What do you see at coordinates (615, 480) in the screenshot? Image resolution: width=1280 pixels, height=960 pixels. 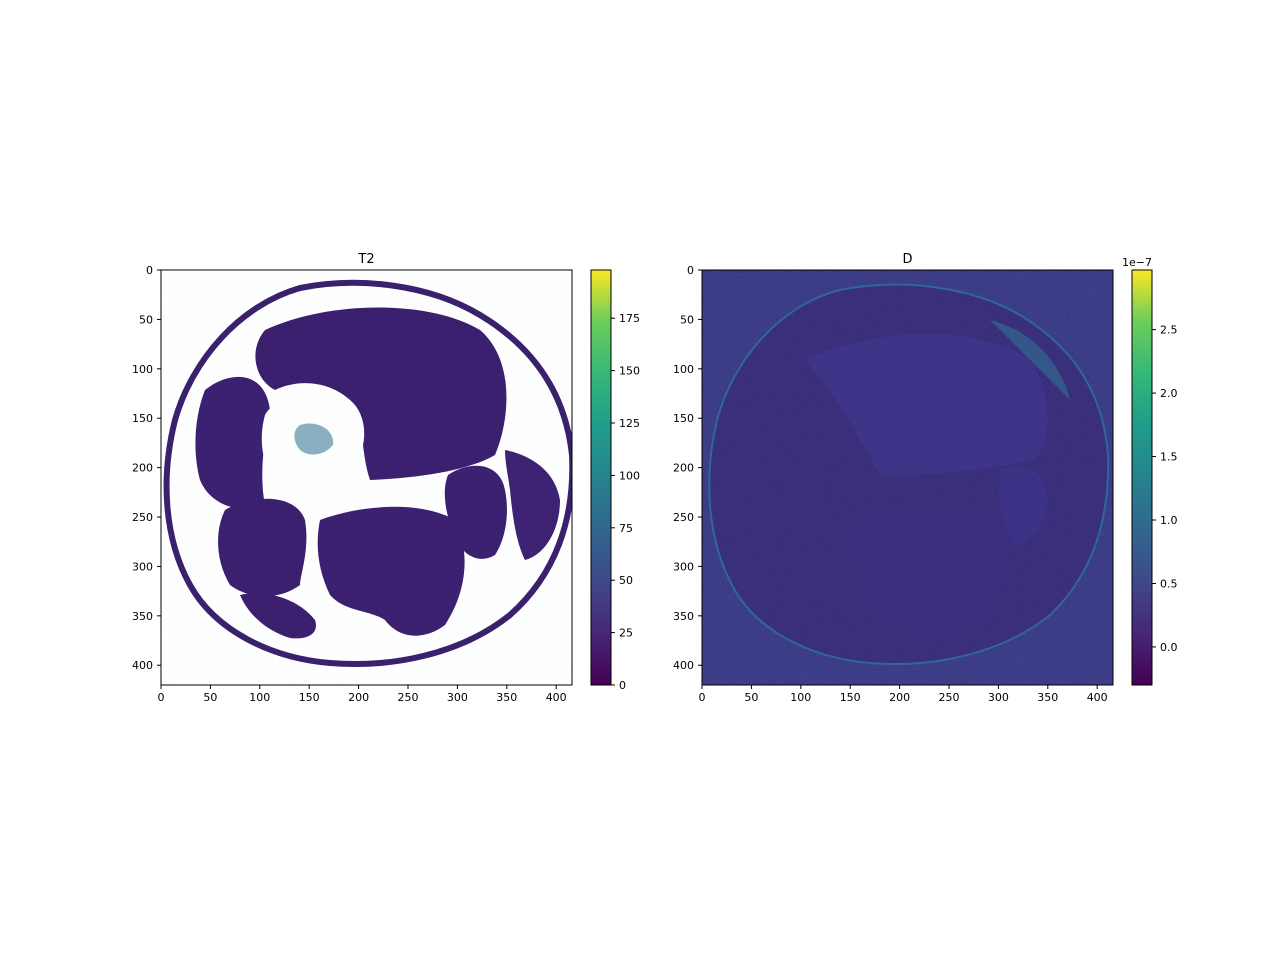 I see `colorbar: 0 25 50 75 100 125 150 175` at bounding box center [615, 480].